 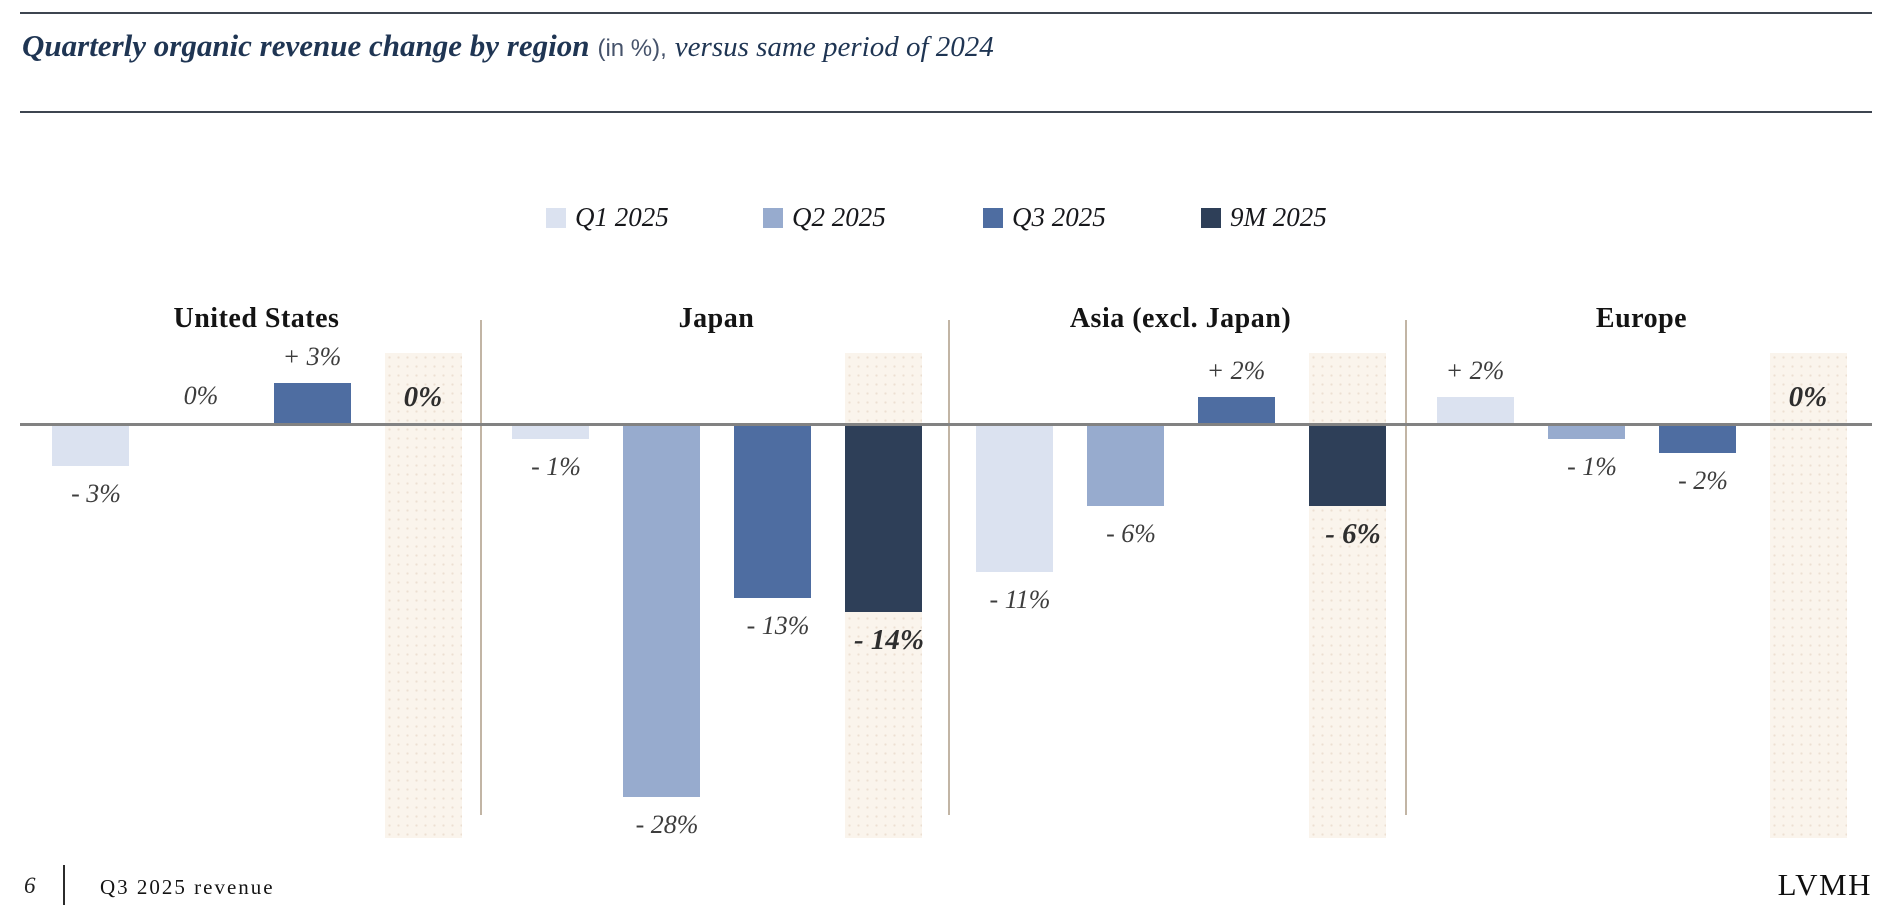 What do you see at coordinates (96, 493) in the screenshot?
I see `value-label-united-states-q1-2025: - 3%` at bounding box center [96, 493].